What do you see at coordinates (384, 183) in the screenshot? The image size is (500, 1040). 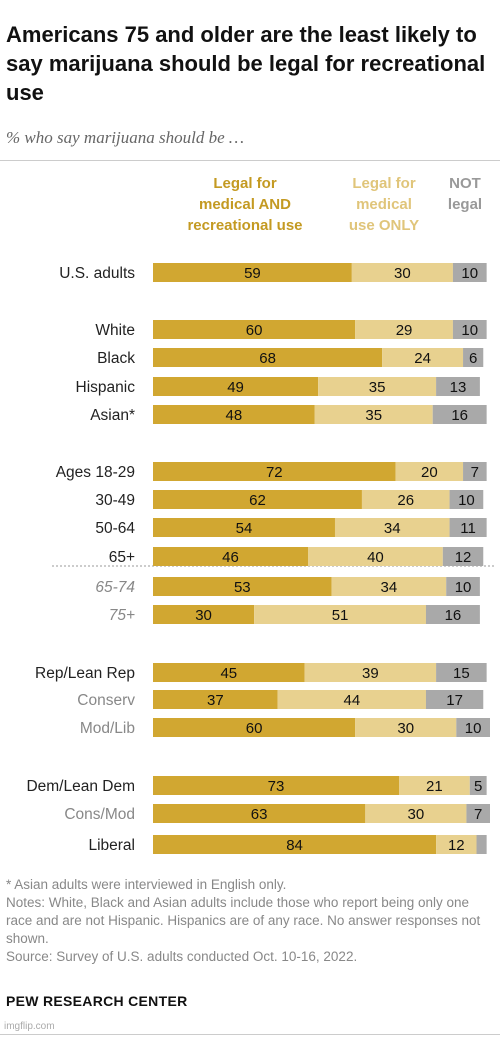 I see `legend-label-2-line-1: Legal for` at bounding box center [384, 183].